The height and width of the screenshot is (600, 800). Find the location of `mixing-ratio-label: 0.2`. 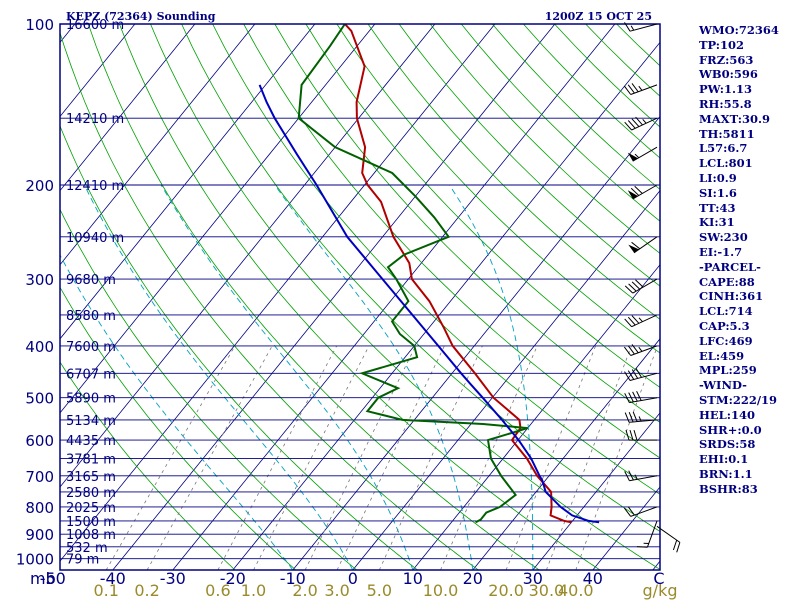

mixing-ratio-label: 0.2 is located at coordinates (146, 590).